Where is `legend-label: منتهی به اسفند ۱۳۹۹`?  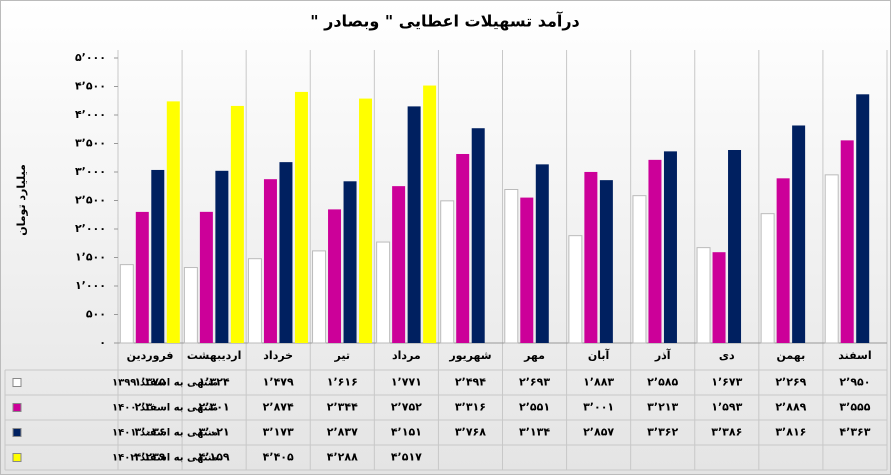
legend-label: منتهی به اسفند ۱۳۹۹ is located at coordinates (165, 383).